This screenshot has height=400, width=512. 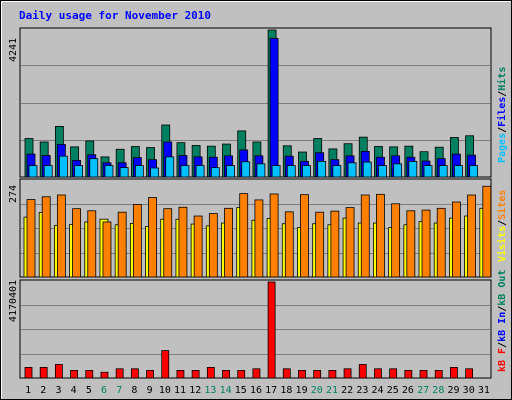 What do you see at coordinates (502, 244) in the screenshot?
I see `legend-part: Visits` at bounding box center [502, 244].